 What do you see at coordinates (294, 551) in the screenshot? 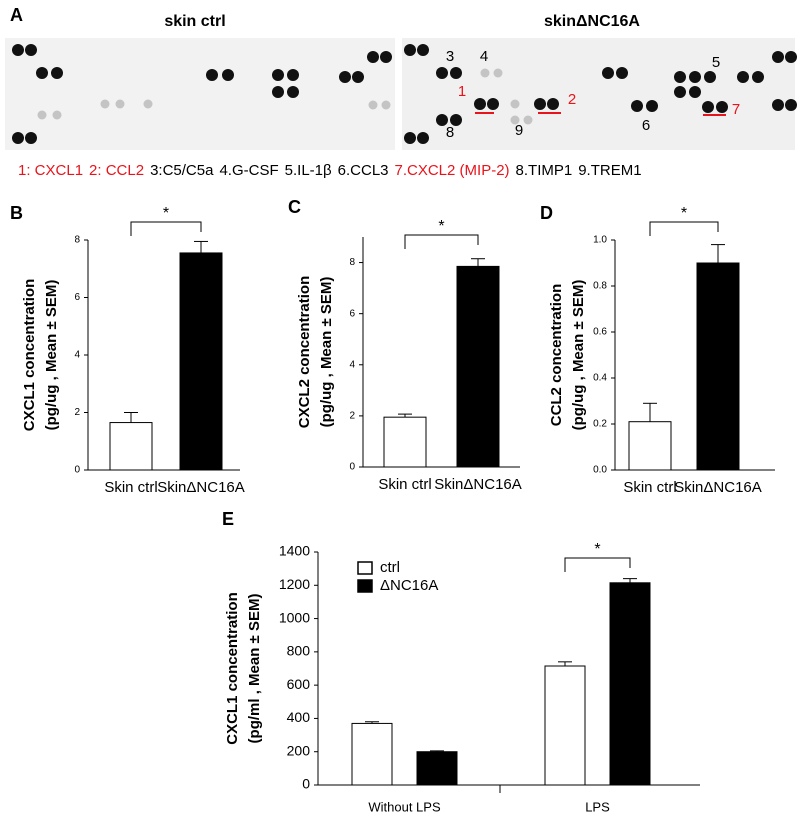
I see `y-tick-label: 1400` at bounding box center [294, 551].